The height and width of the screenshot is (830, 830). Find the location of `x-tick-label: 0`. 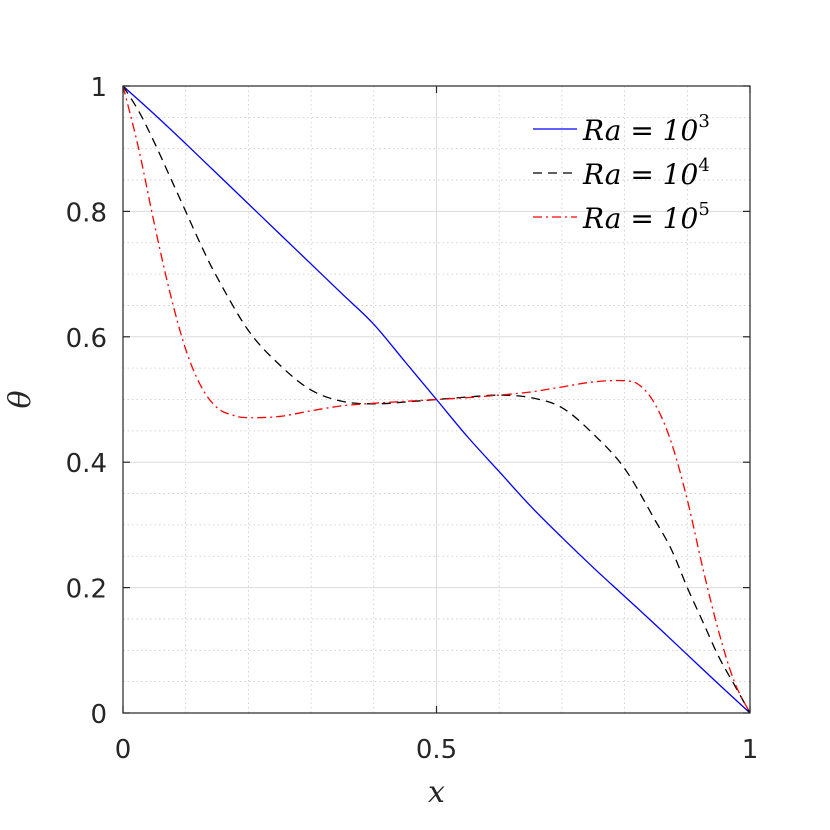

x-tick-label: 0 is located at coordinates (123, 750).